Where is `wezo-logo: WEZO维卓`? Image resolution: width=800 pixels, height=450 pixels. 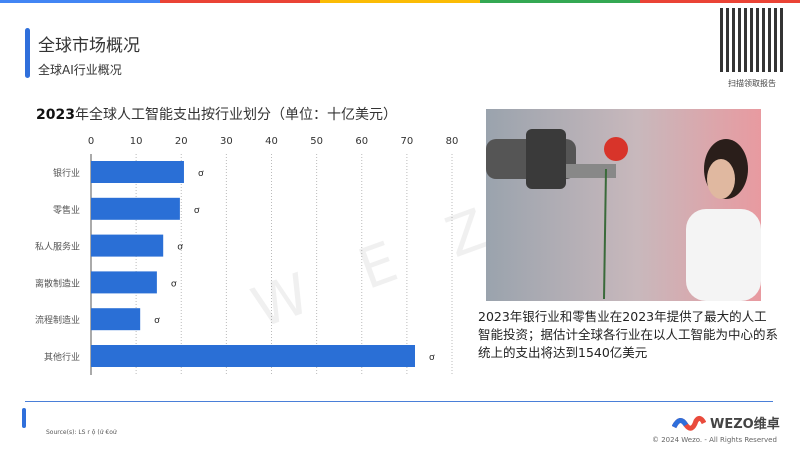 wezo-logo: WEZO维卓 is located at coordinates (726, 422).